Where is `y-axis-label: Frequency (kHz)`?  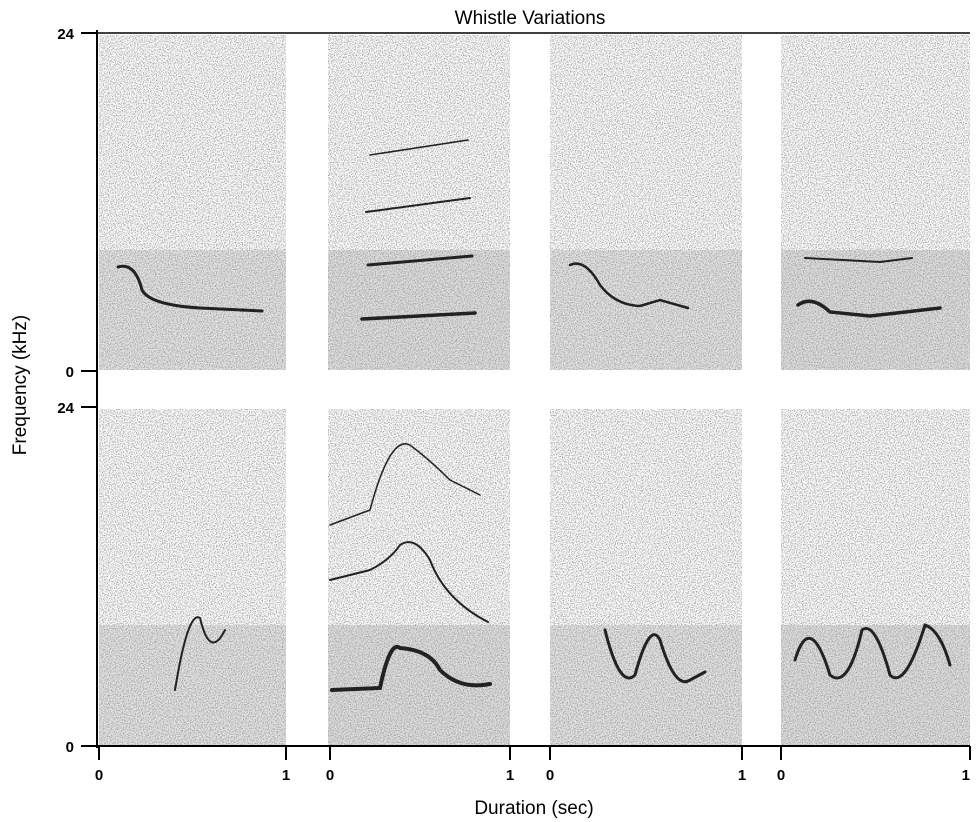 y-axis-label: Frequency (kHz) is located at coordinates (20, 385).